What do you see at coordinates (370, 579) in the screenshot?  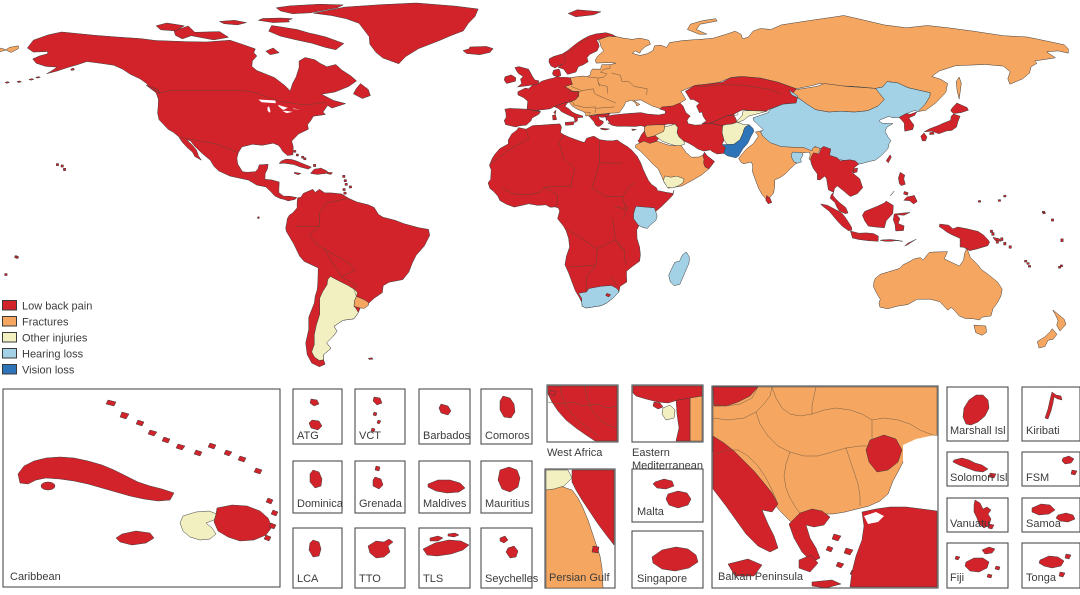 I see `svg-text: TTO` at bounding box center [370, 579].